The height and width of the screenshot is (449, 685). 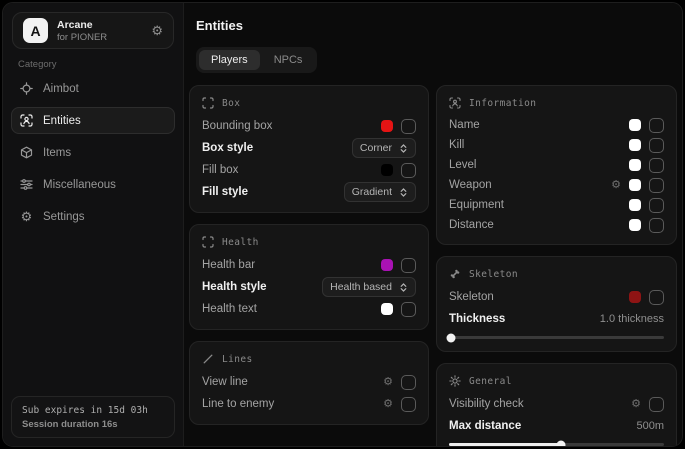 What do you see at coordinates (309, 148) in the screenshot?
I see `setting-row-box-style: Box style Corner` at bounding box center [309, 148].